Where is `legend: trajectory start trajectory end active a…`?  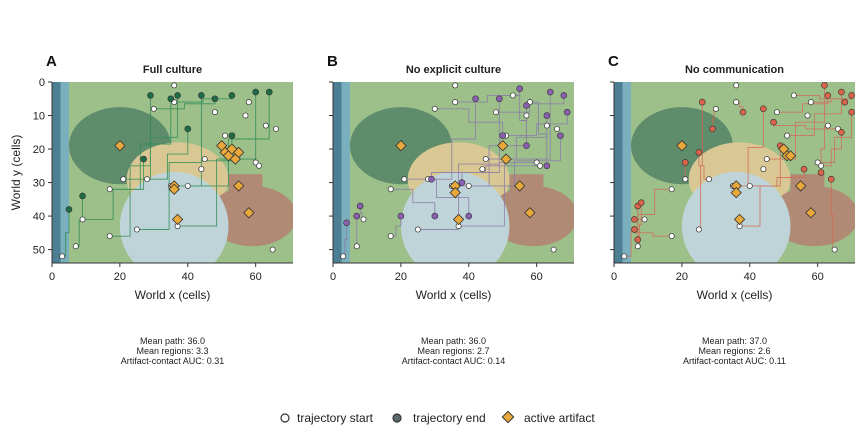
legend: trajectory start trajectory end active a… is located at coordinates (437, 417).